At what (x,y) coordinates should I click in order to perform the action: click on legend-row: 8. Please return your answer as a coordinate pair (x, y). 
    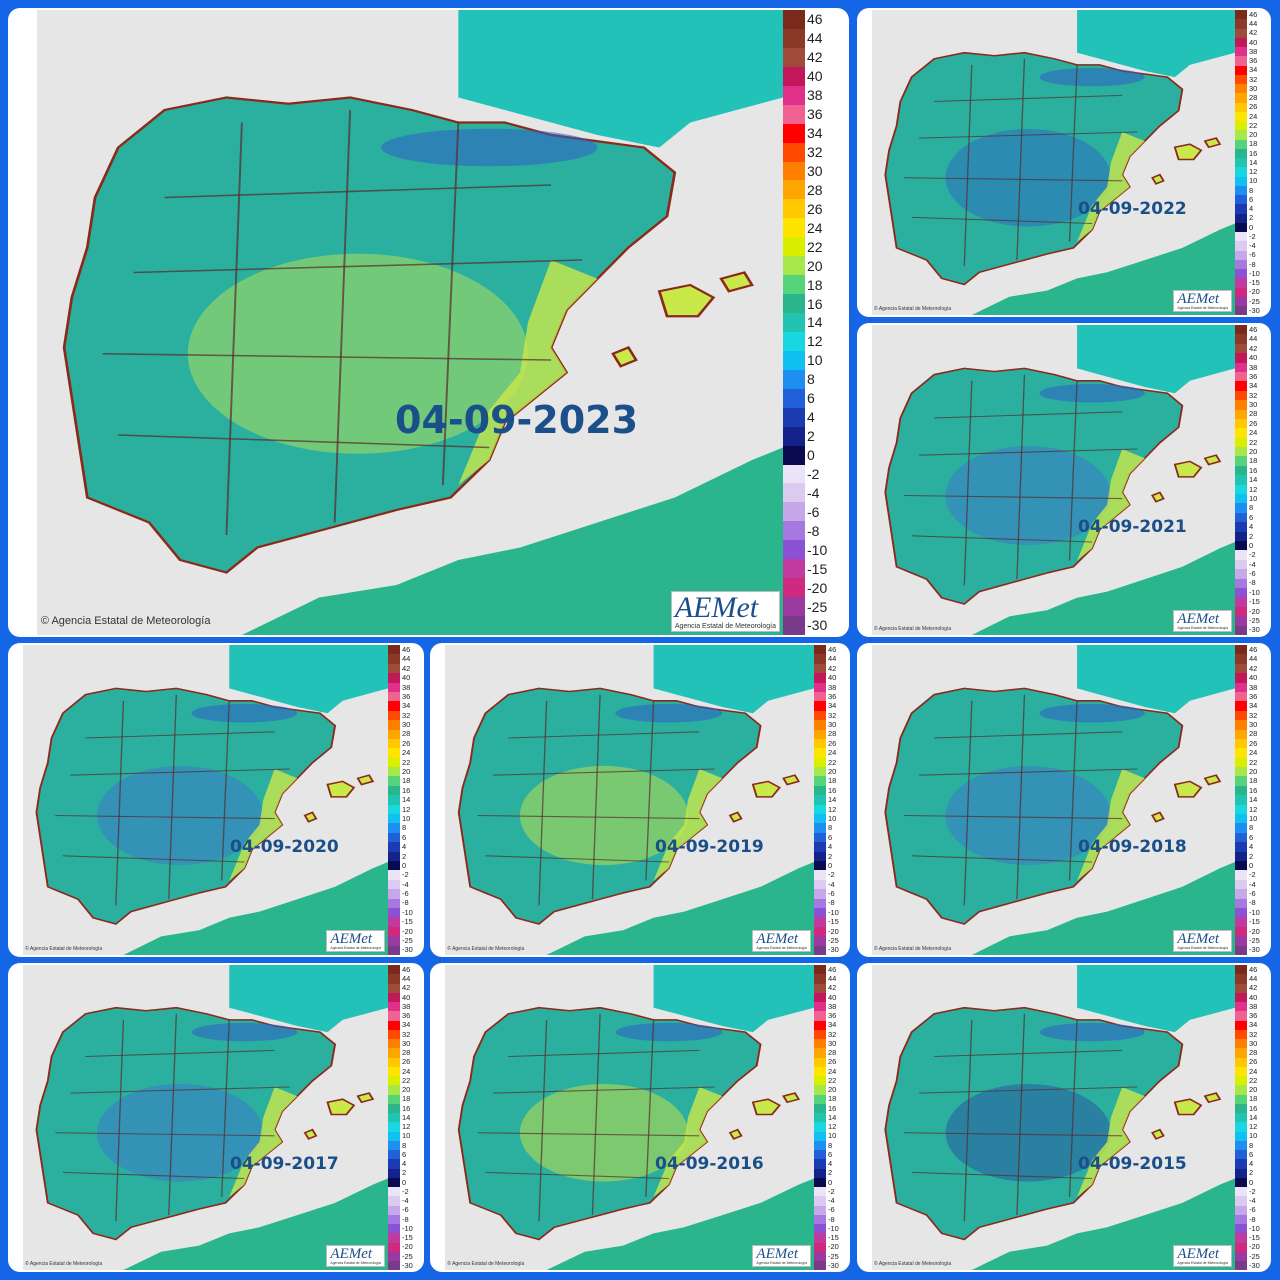
    Looking at the image, I should click on (1252, 828).